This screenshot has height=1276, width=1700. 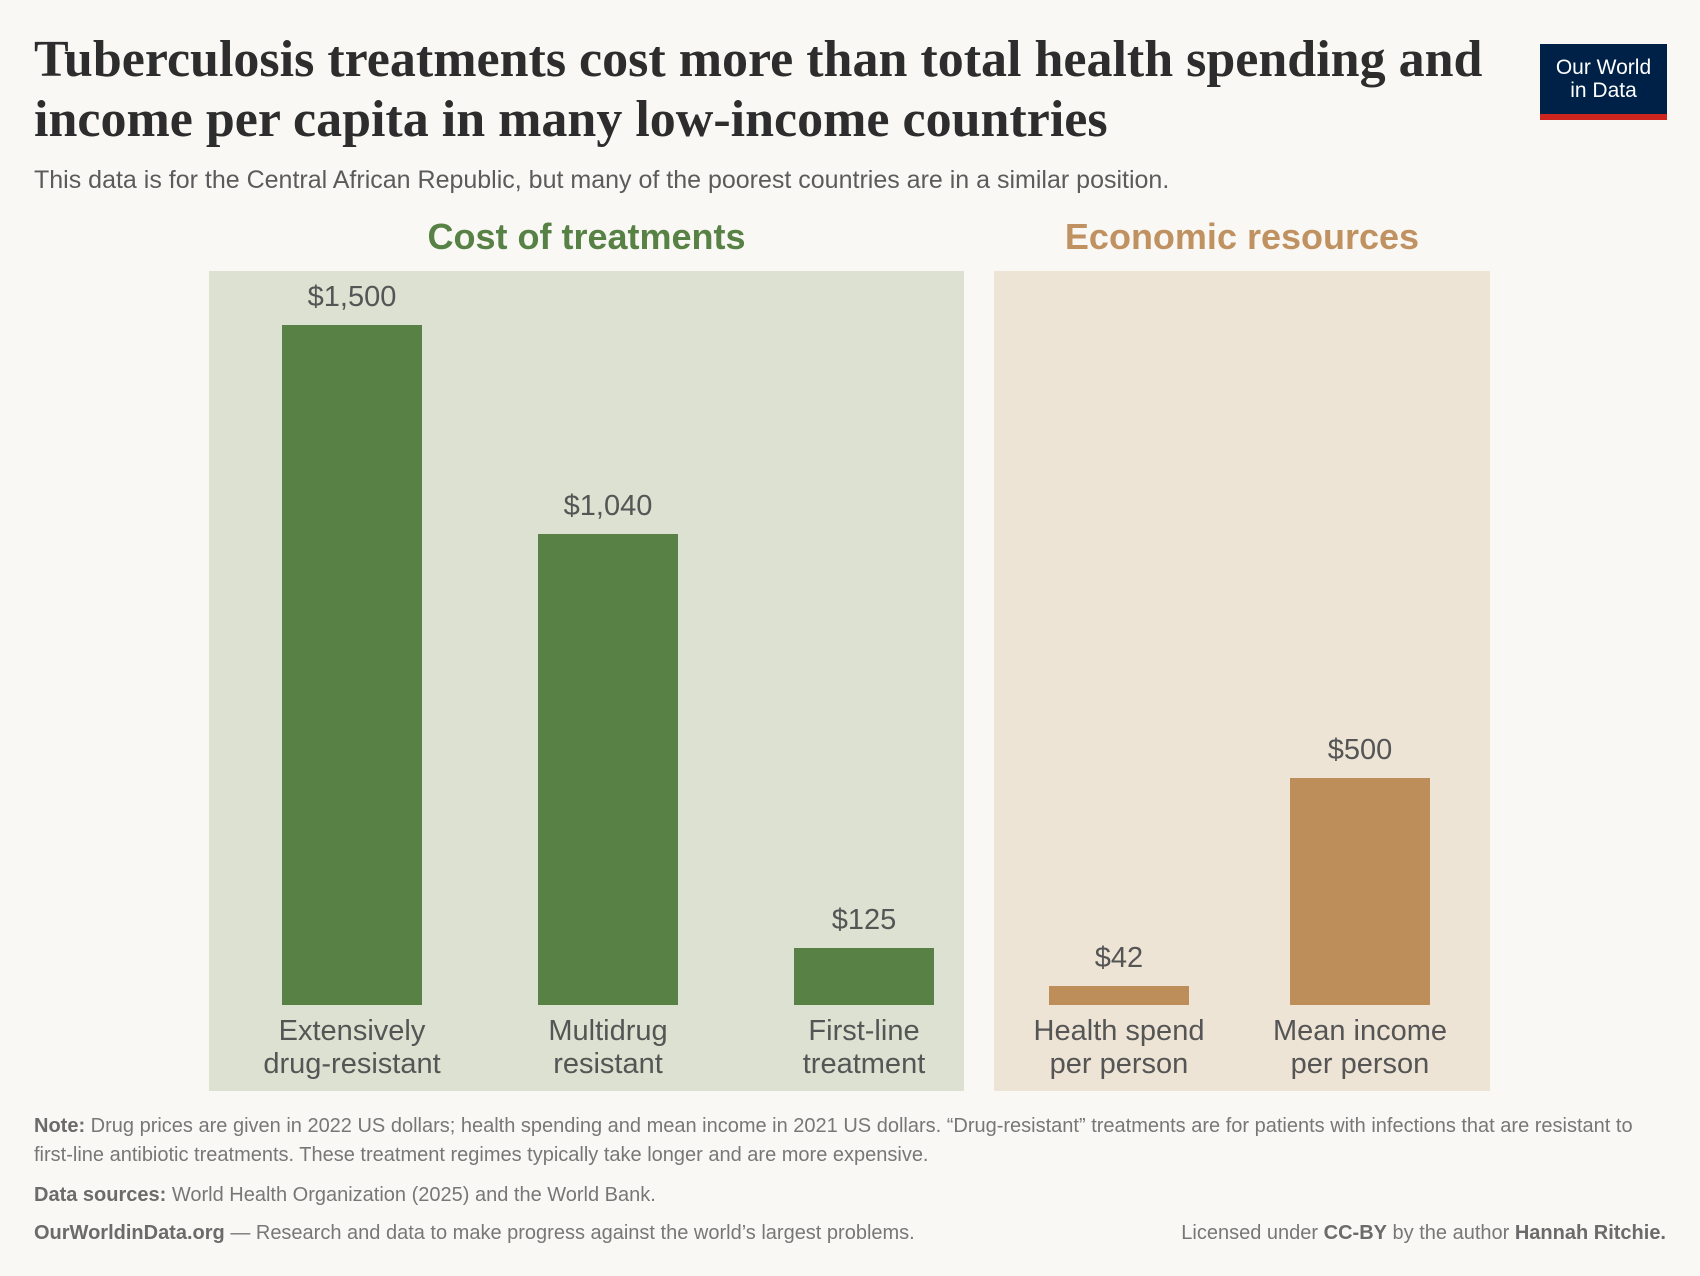 I want to click on owid-logo: Our World in Data, so click(x=1603, y=82).